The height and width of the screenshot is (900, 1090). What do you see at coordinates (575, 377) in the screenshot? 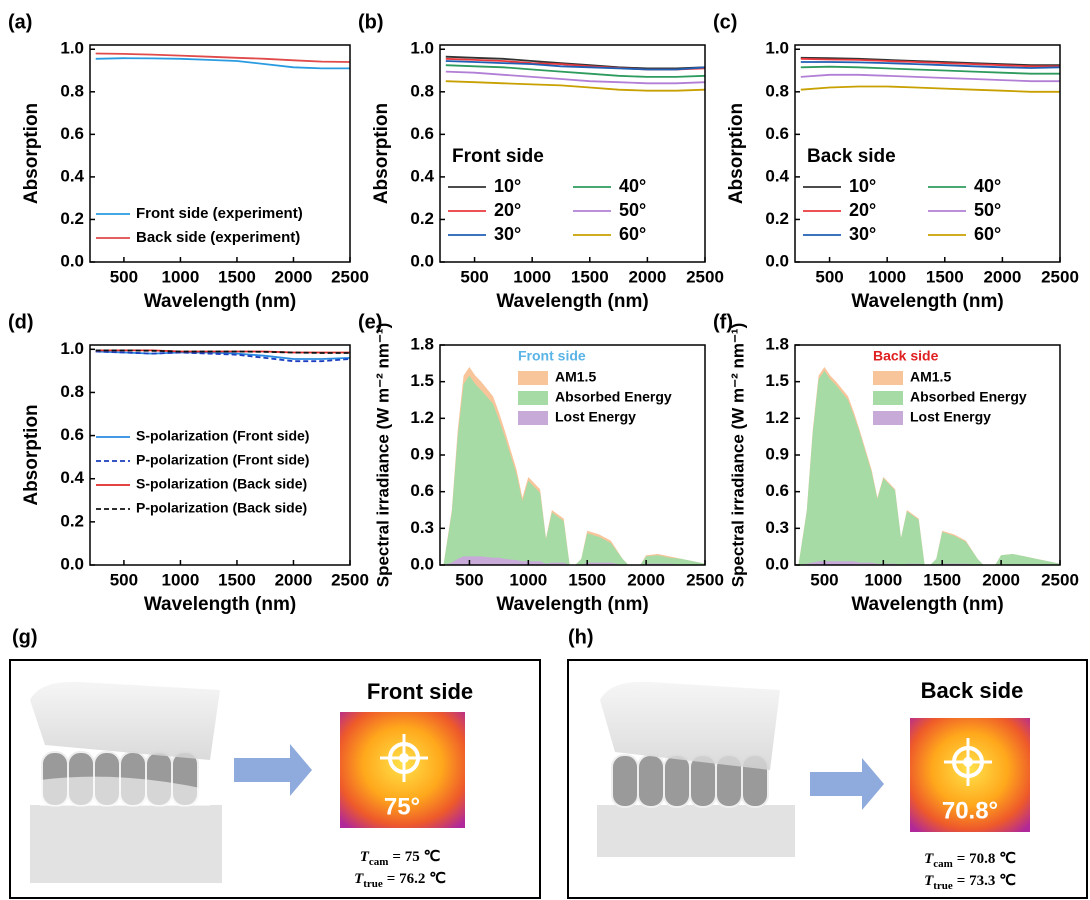
I see `legend-label: AM1.5` at bounding box center [575, 377].